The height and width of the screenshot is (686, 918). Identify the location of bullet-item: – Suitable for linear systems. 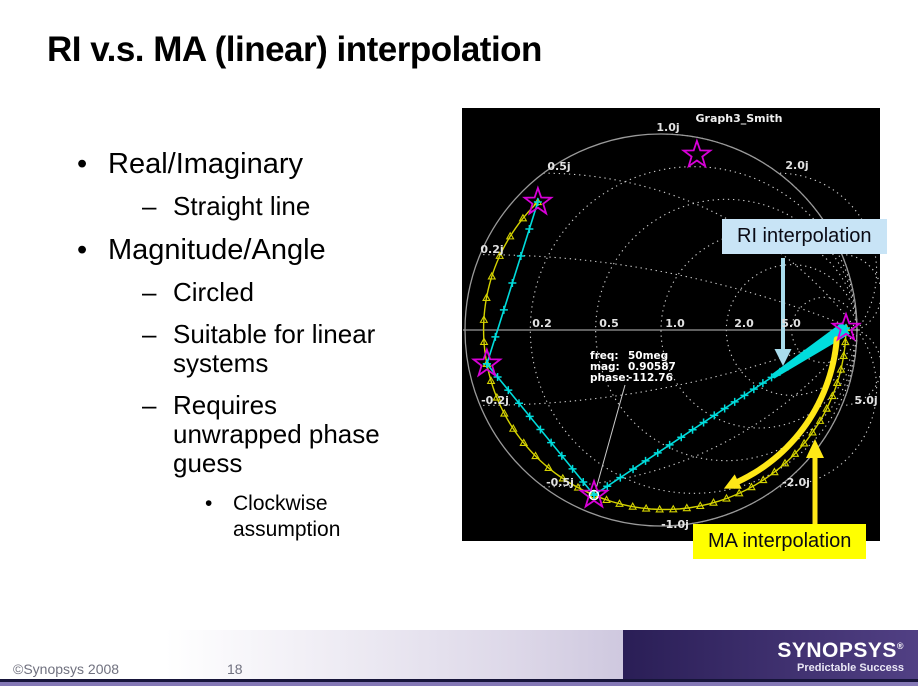
(282, 349).